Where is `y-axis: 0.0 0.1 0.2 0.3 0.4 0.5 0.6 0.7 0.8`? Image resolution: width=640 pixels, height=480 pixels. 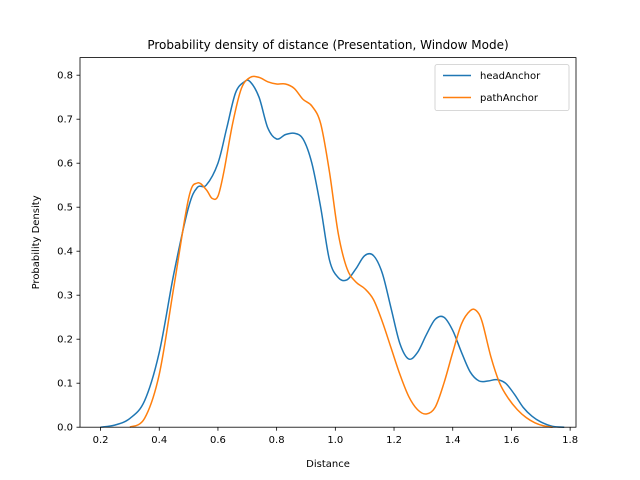 y-axis: 0.0 0.1 0.2 0.3 0.4 0.5 0.6 0.7 0.8 is located at coordinates (68, 252).